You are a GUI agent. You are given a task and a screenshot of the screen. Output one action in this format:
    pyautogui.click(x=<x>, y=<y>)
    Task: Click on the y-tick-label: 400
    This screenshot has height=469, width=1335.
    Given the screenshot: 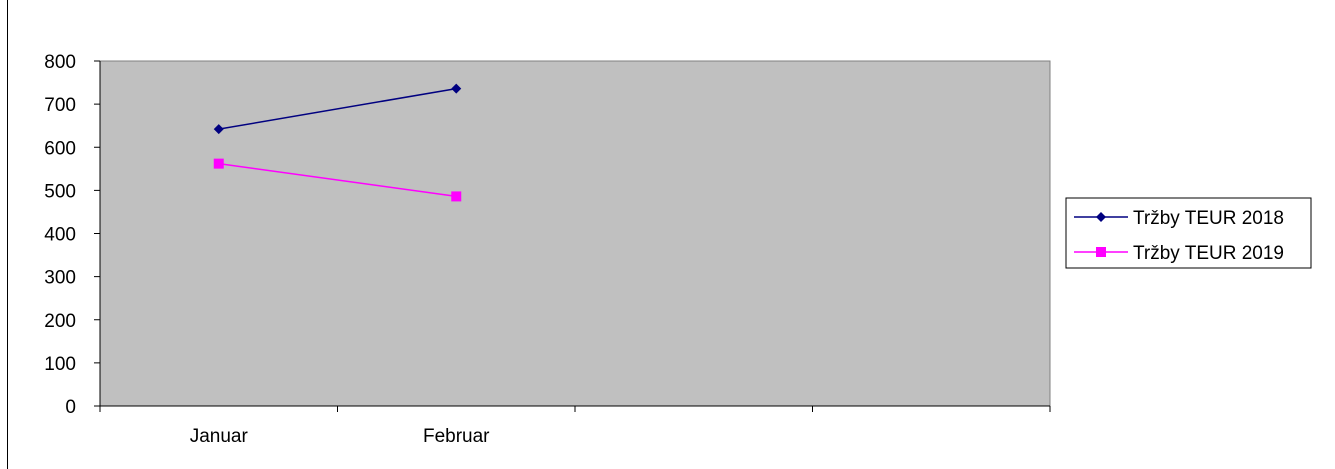 What is the action you would take?
    pyautogui.click(x=60, y=235)
    